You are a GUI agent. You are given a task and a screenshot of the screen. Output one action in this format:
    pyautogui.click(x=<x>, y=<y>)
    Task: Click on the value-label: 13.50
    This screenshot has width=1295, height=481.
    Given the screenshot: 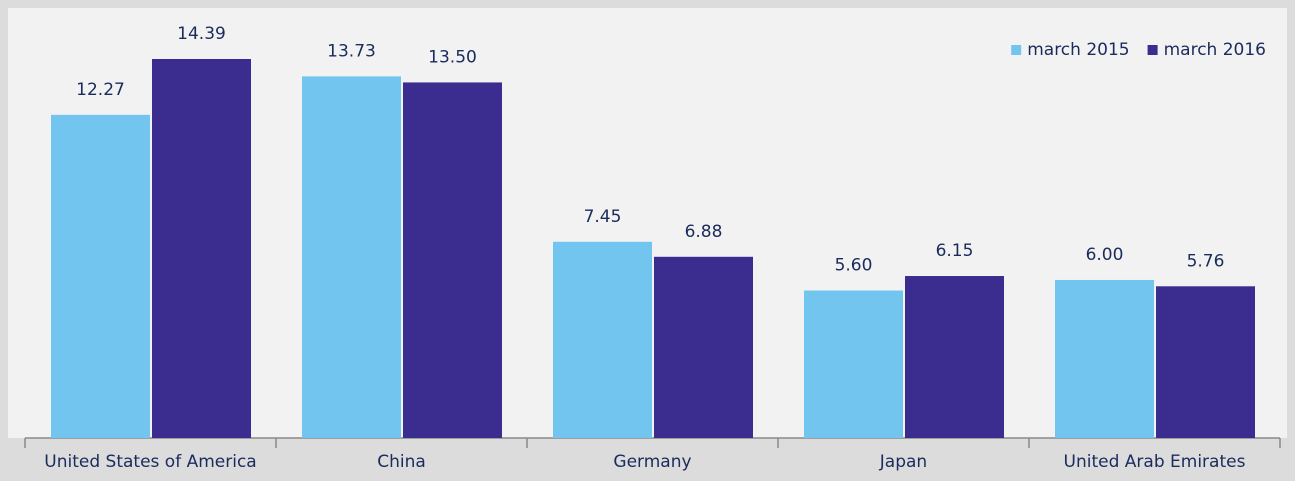 What is the action you would take?
    pyautogui.click(x=452, y=57)
    